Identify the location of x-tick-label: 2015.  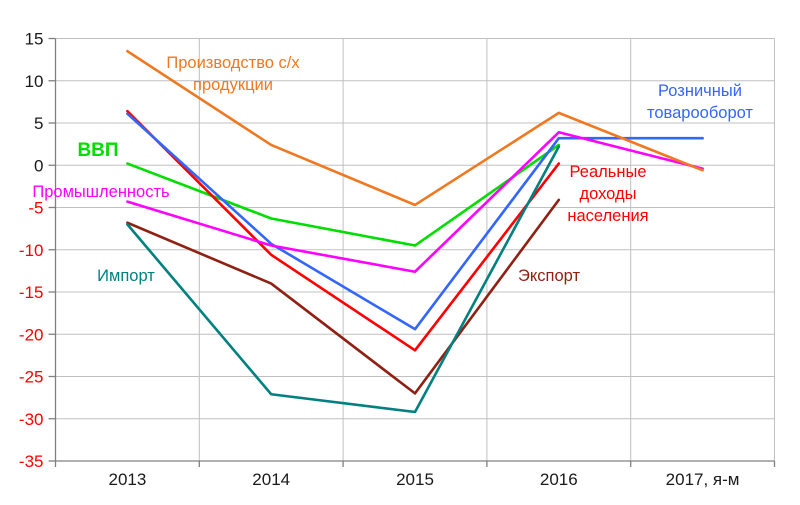
(415, 479).